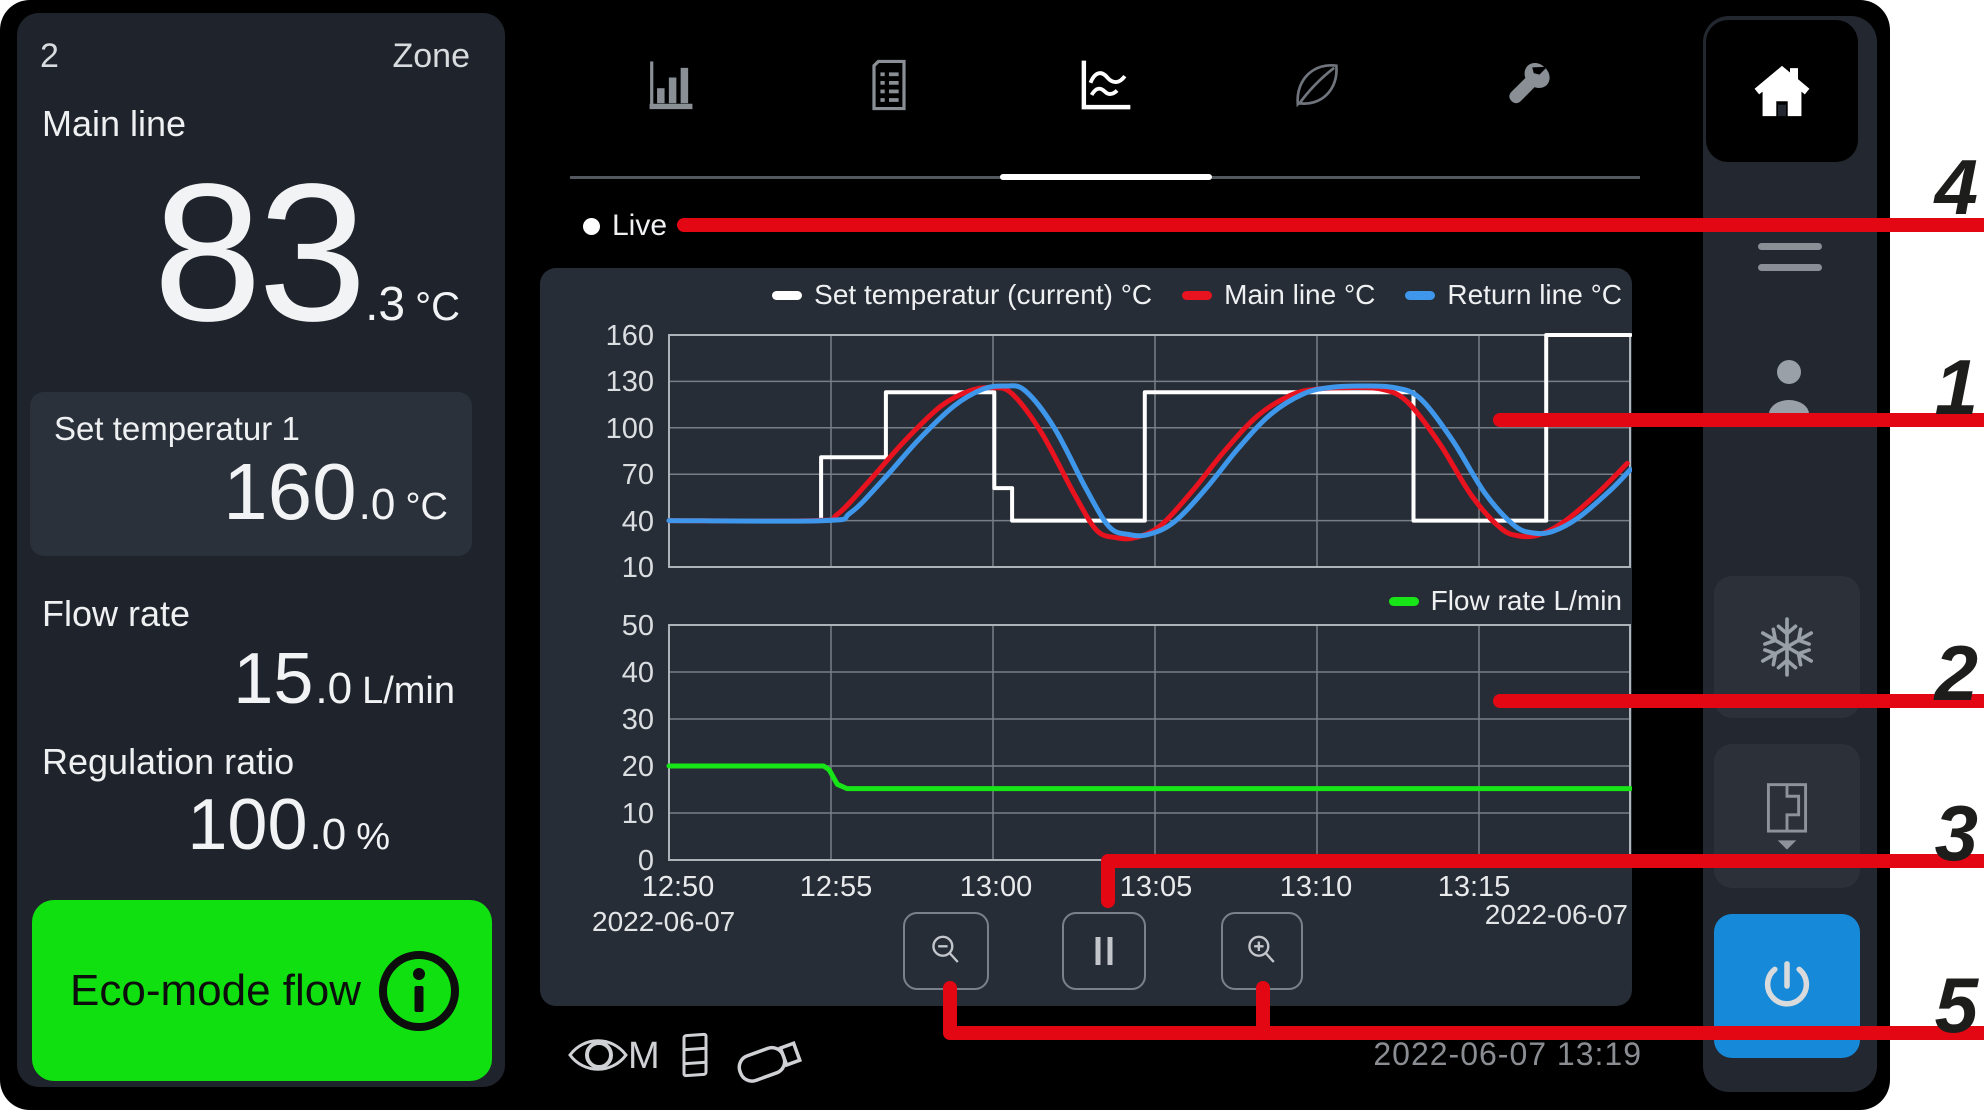  What do you see at coordinates (1790, 253) in the screenshot?
I see `menu-button` at bounding box center [1790, 253].